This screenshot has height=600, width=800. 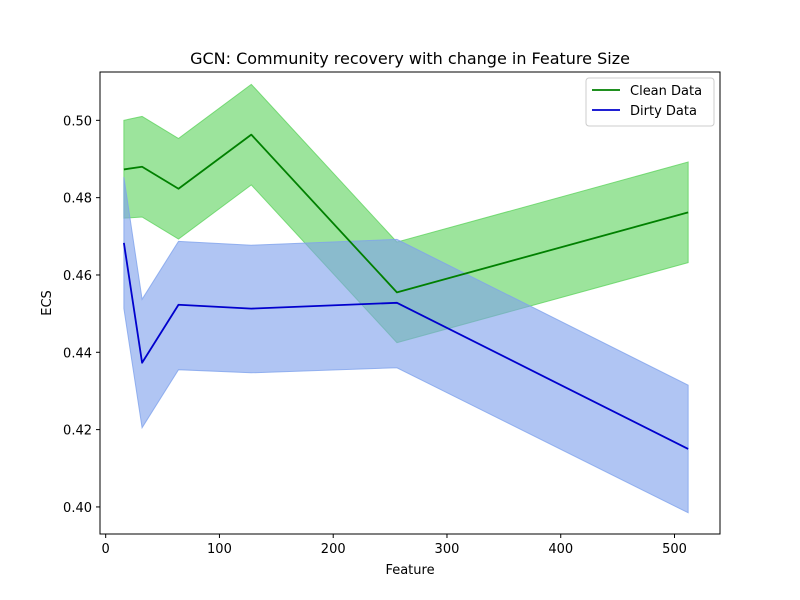 I want to click on y-tick-label: 0.40, so click(x=77, y=508).